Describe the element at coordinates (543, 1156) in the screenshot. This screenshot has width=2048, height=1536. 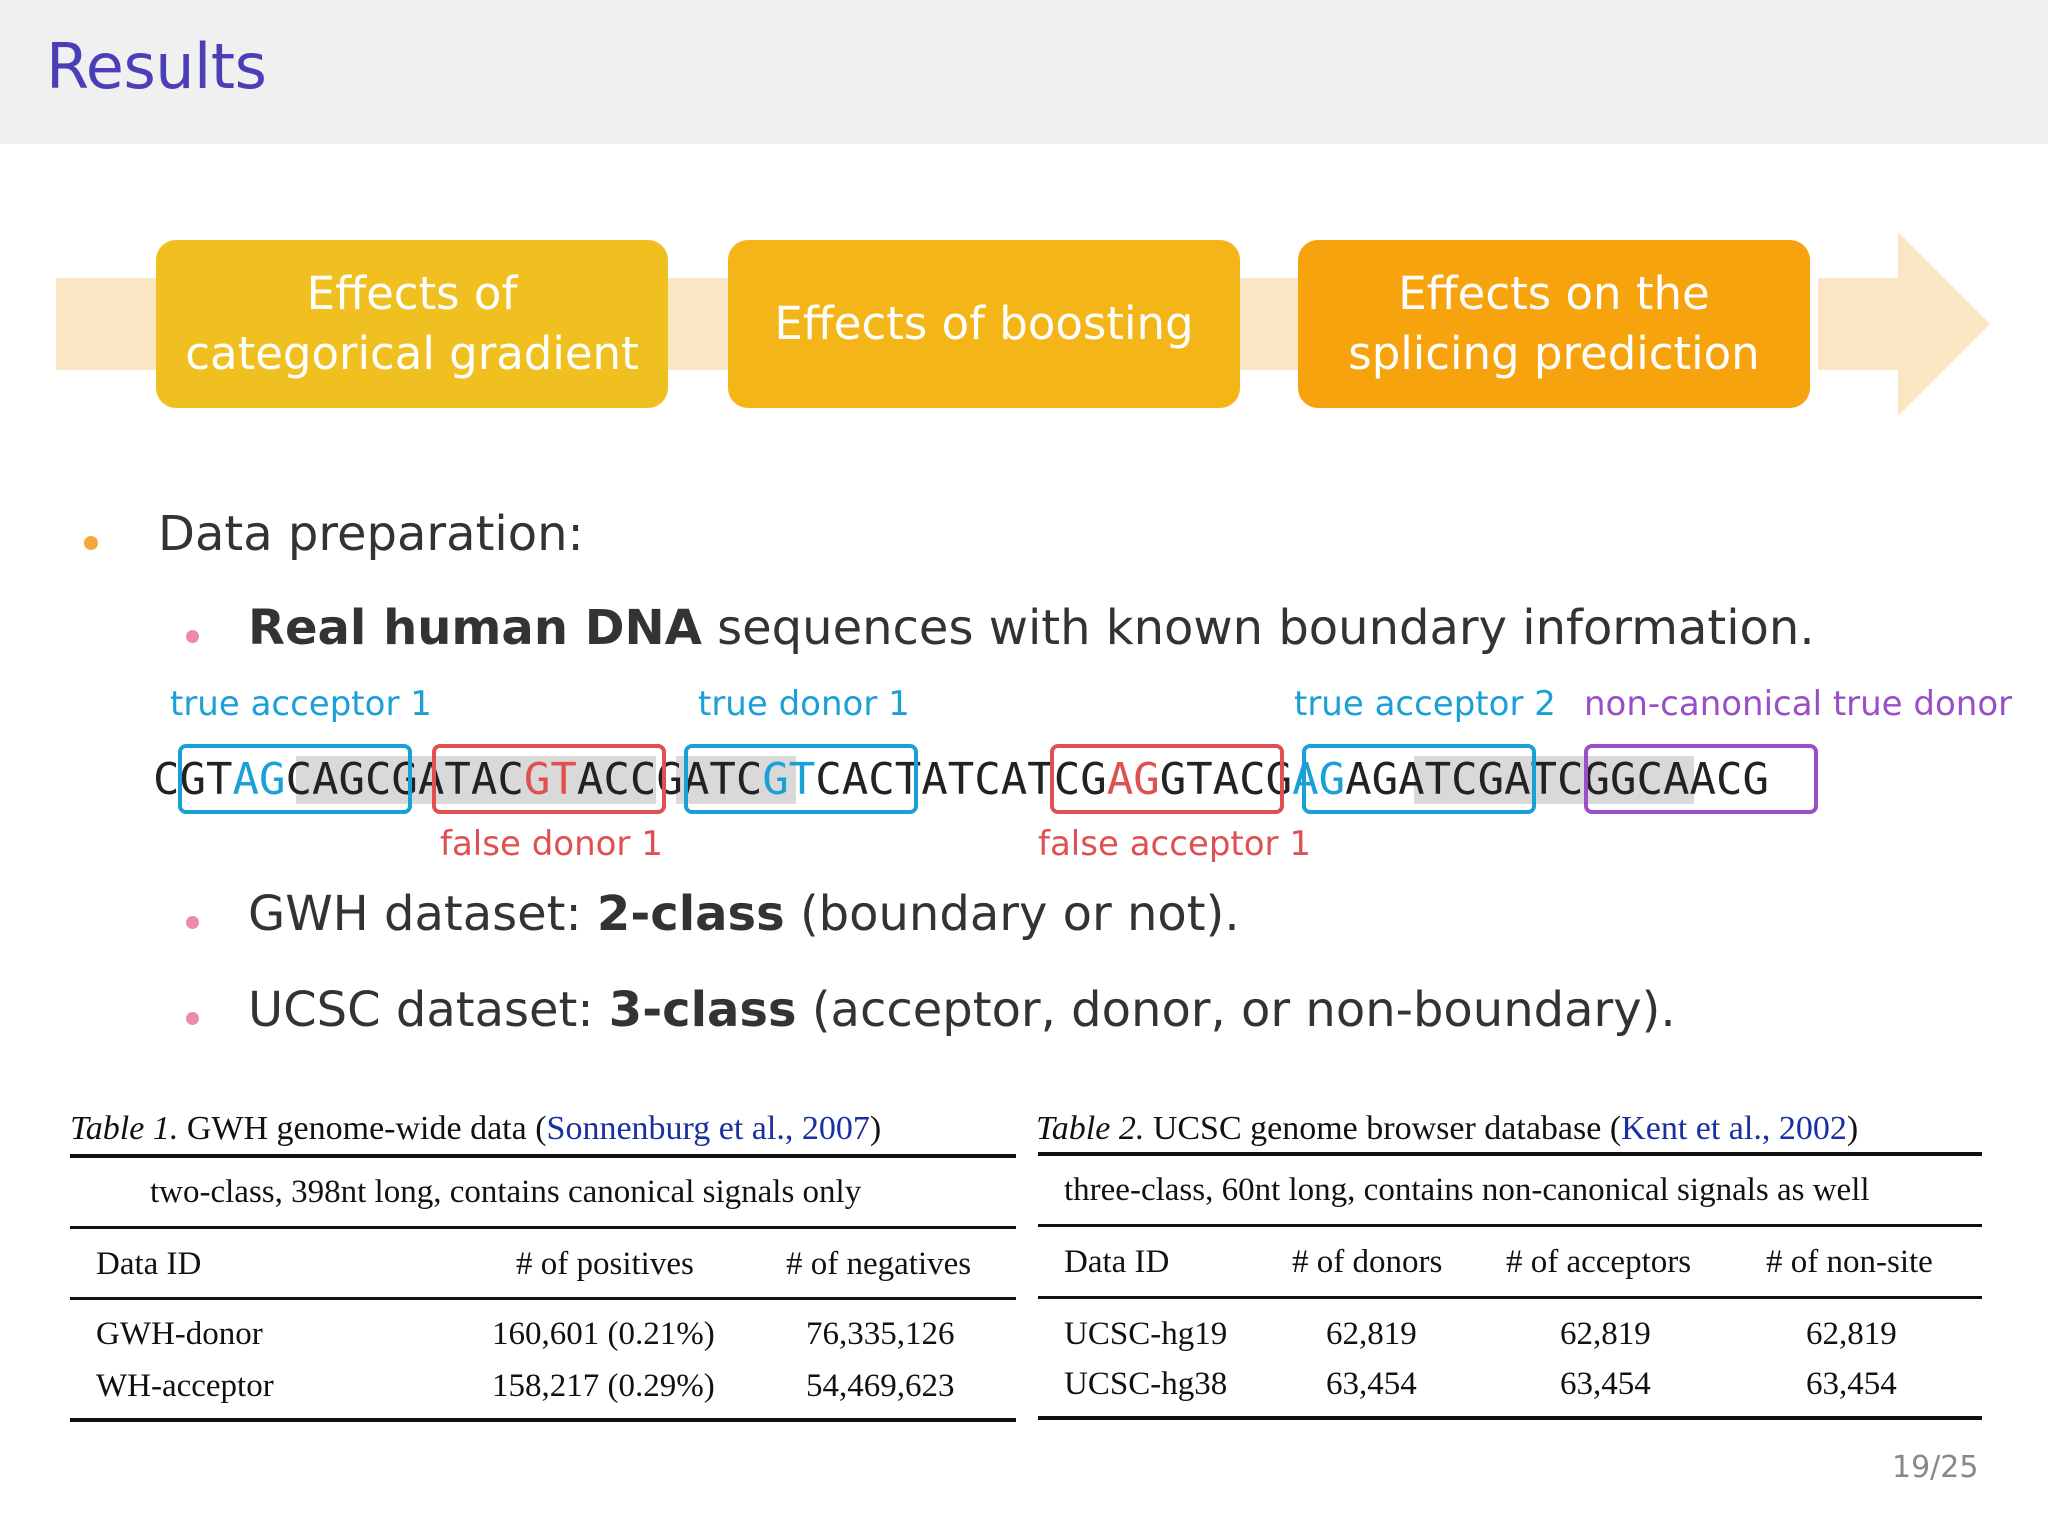
I see `table1-top-rule` at that location.